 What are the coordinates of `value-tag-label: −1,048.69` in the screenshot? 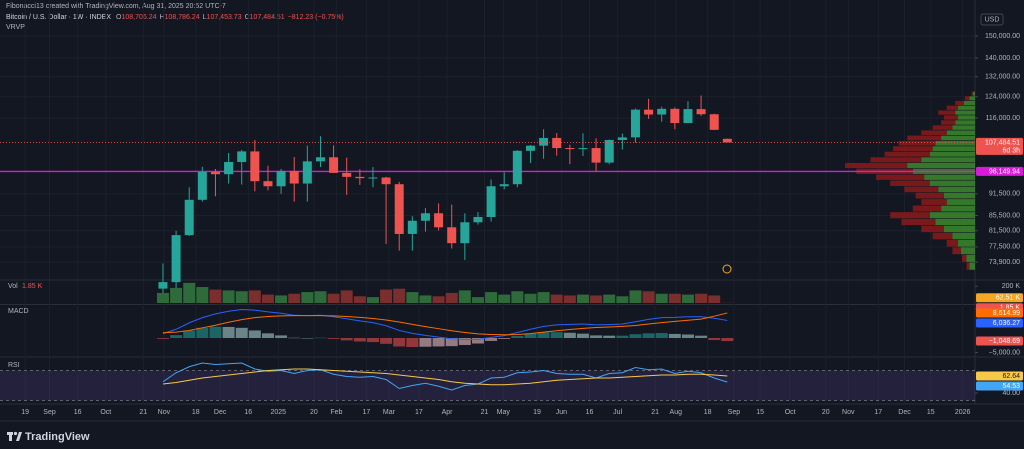 It's located at (1004, 341).